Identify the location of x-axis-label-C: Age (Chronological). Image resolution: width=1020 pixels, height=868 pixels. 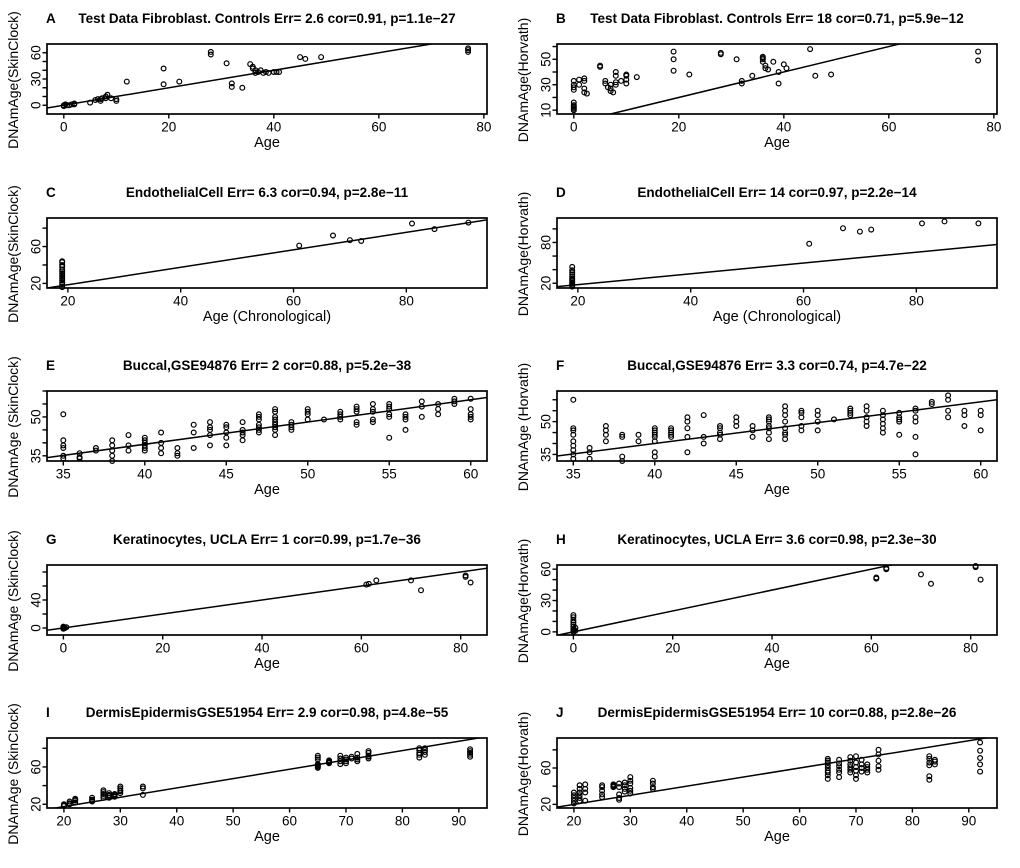
(267, 316).